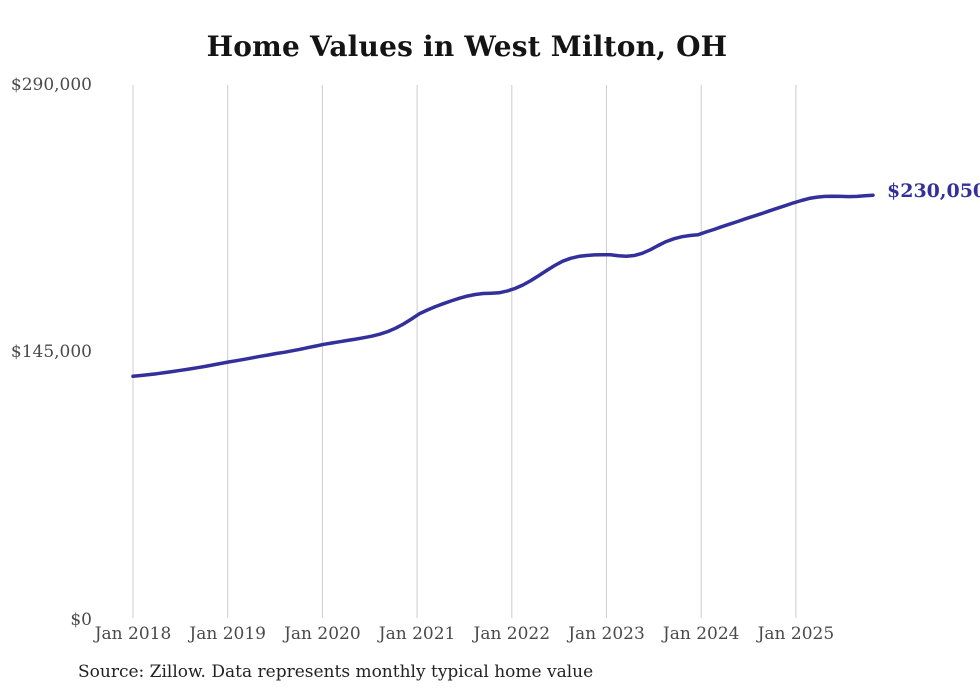 This screenshot has height=699, width=980. Describe the element at coordinates (933, 191) in the screenshot. I see `end-value-label: $230,050` at that location.